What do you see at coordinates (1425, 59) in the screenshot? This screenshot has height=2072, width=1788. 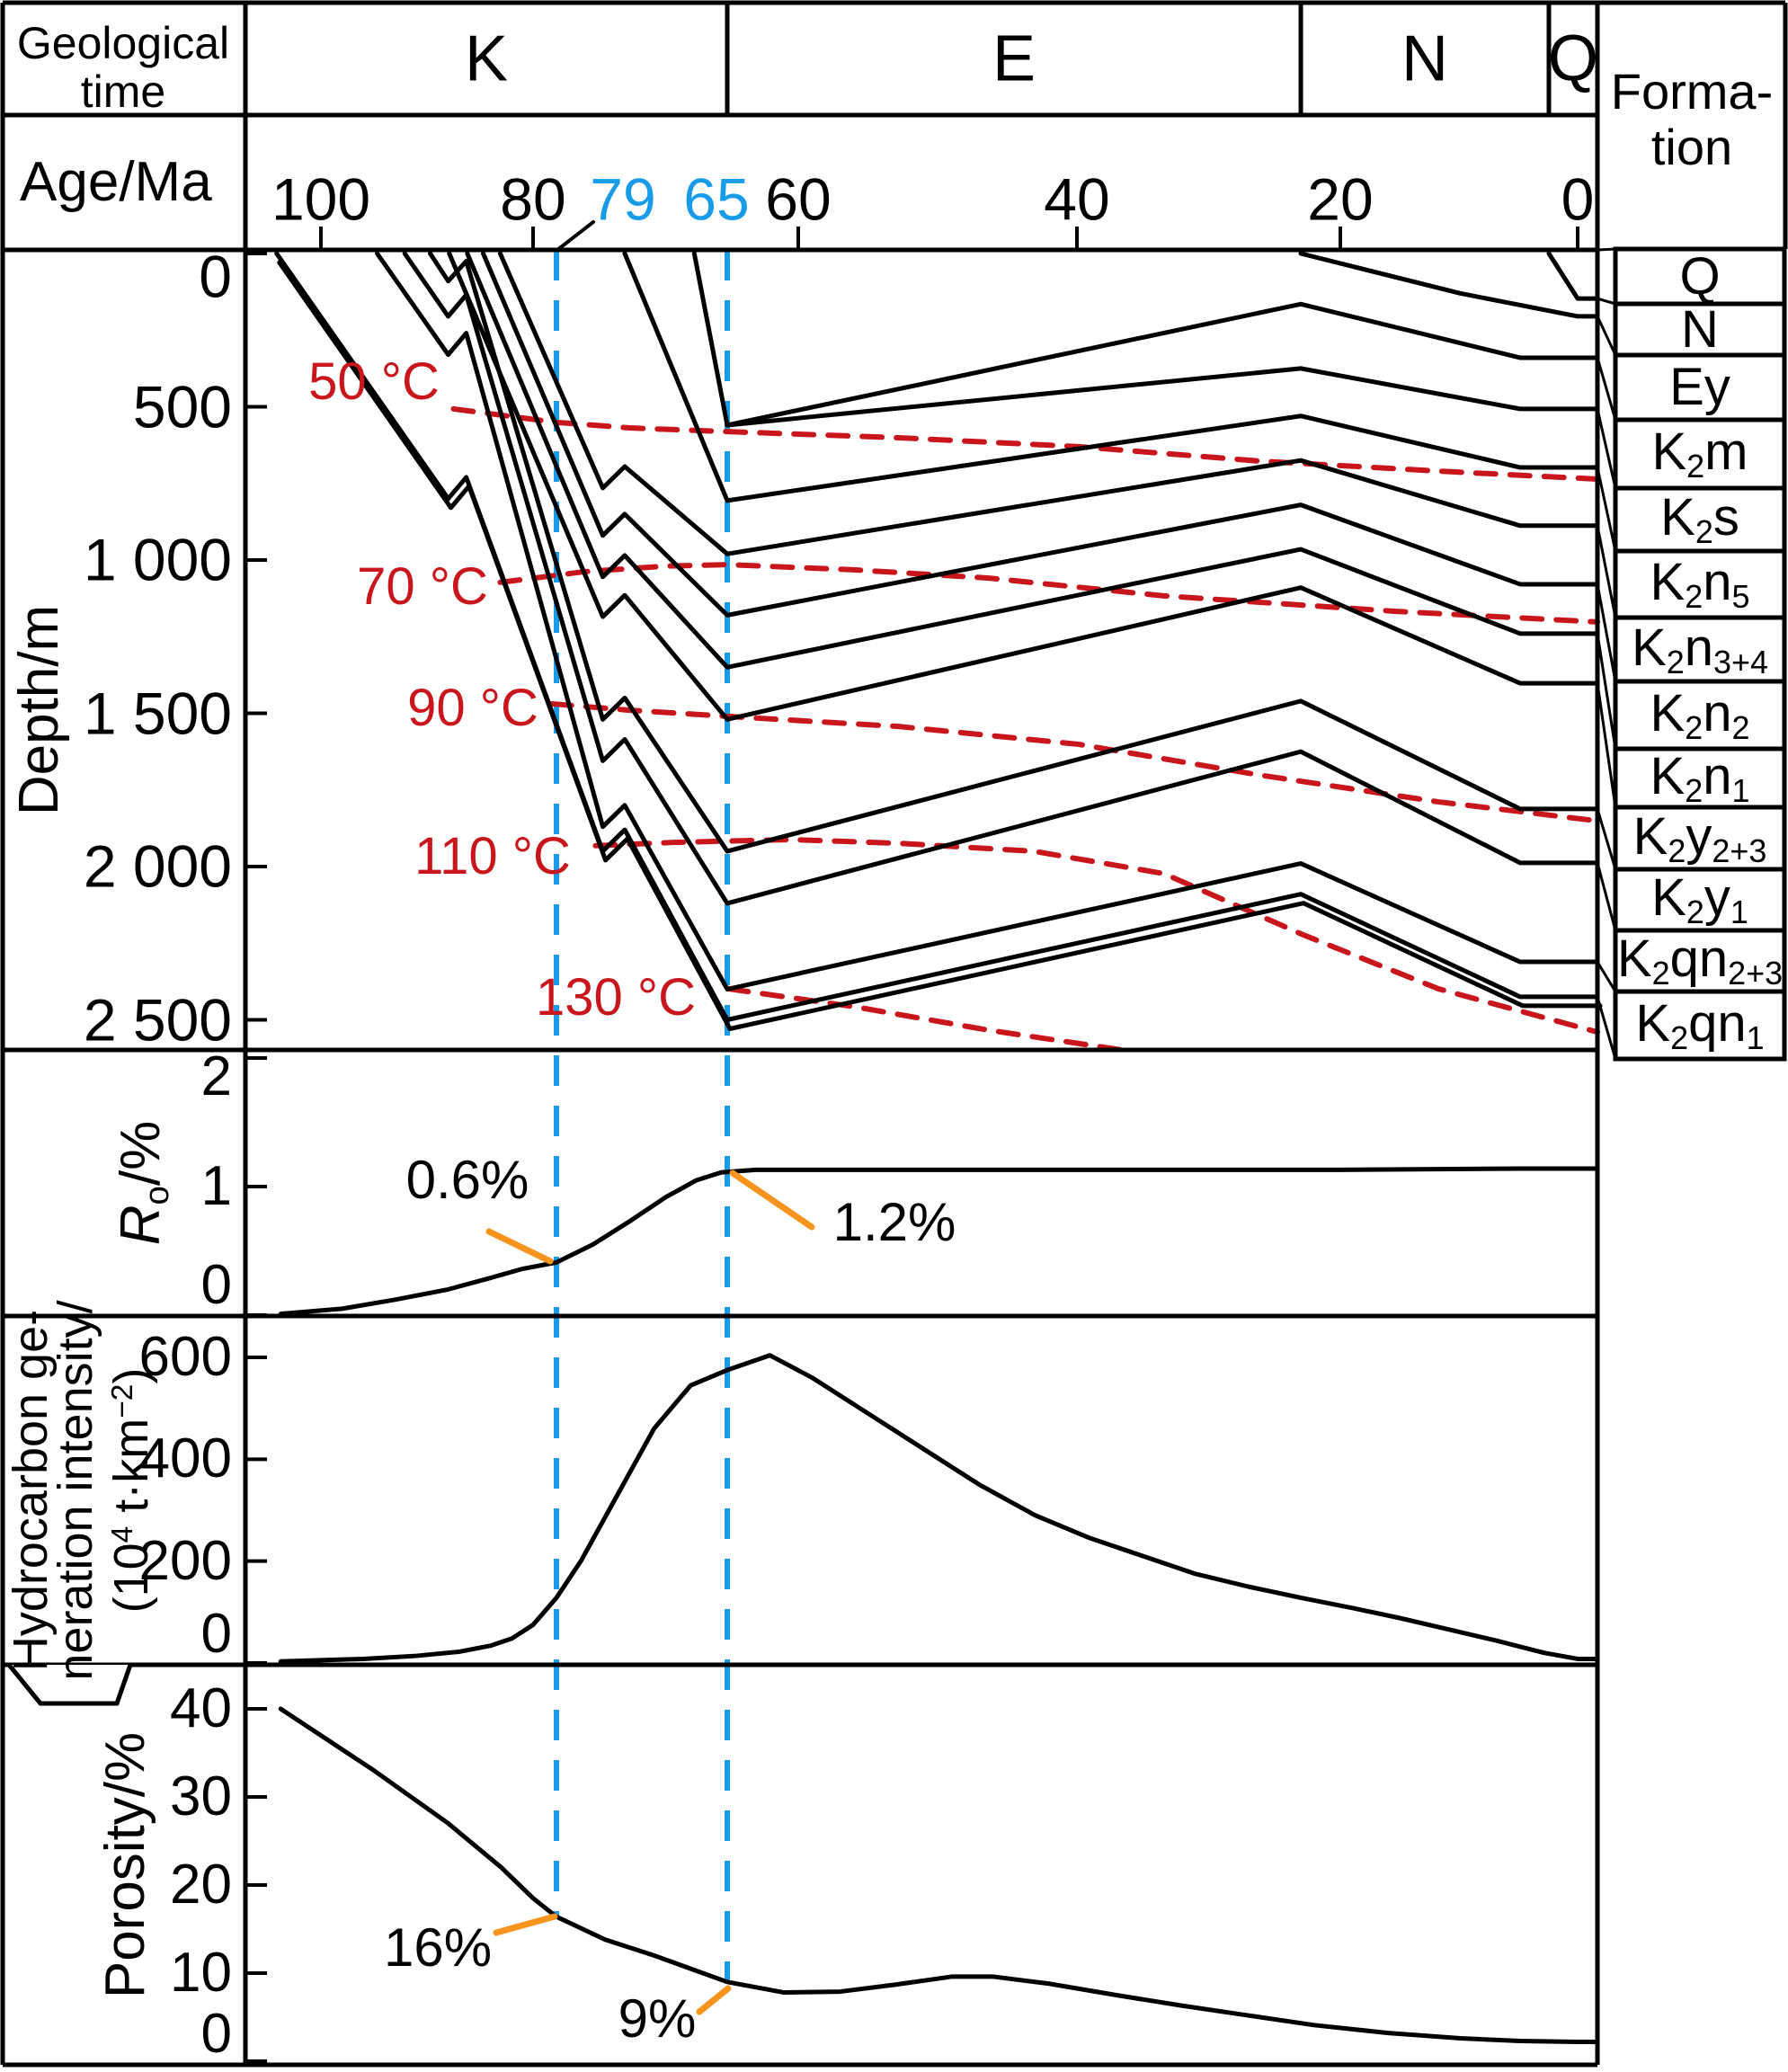 I see `period-label-N: N` at bounding box center [1425, 59].